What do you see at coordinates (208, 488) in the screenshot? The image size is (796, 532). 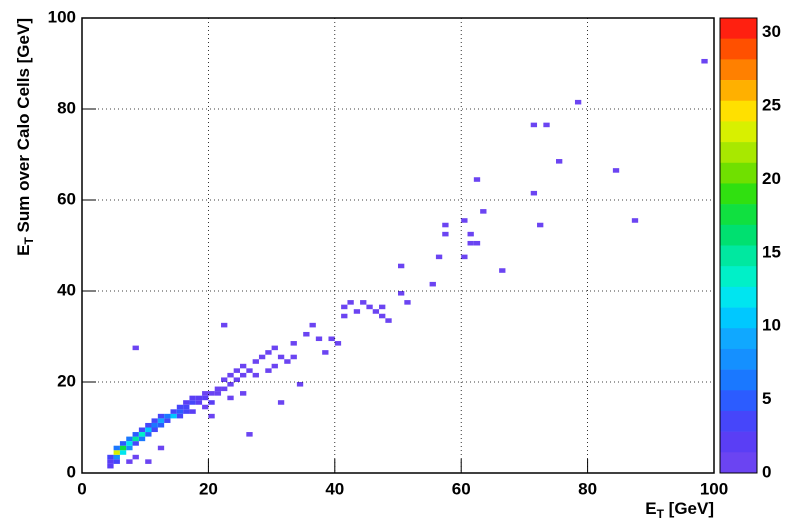 I see `x-tick-label: 20` at bounding box center [208, 488].